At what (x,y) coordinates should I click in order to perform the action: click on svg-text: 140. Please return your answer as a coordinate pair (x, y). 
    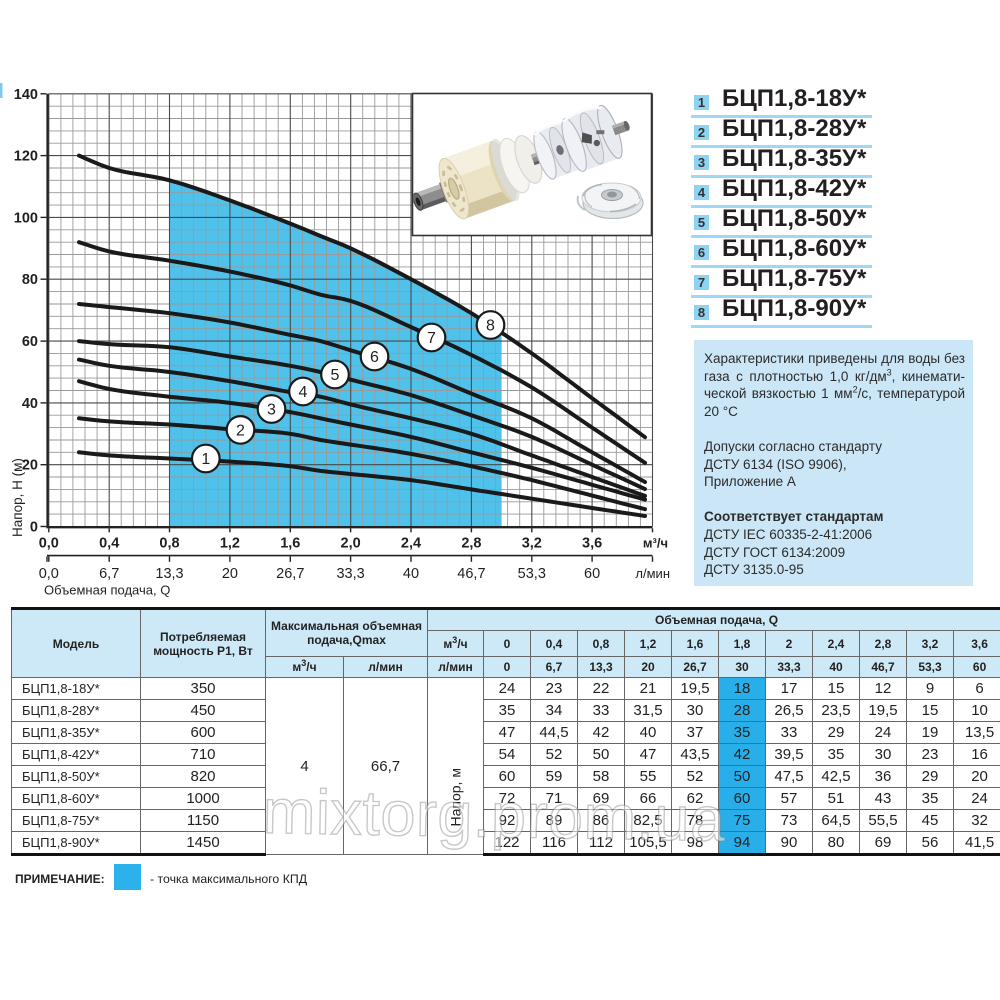
    Looking at the image, I should click on (26, 95).